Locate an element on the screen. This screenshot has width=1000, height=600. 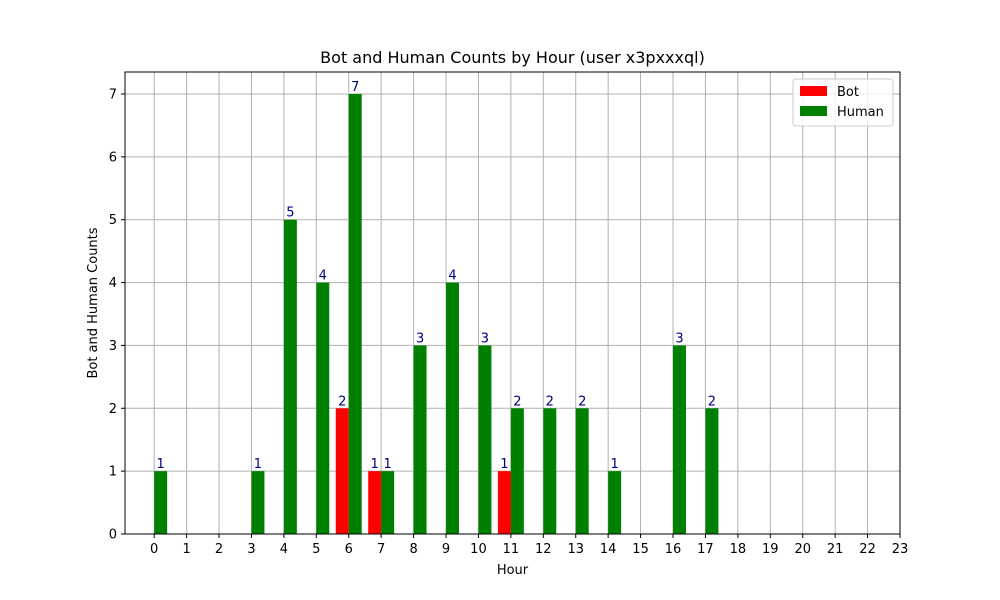
data-label-bot-7: 1 is located at coordinates (375, 464).